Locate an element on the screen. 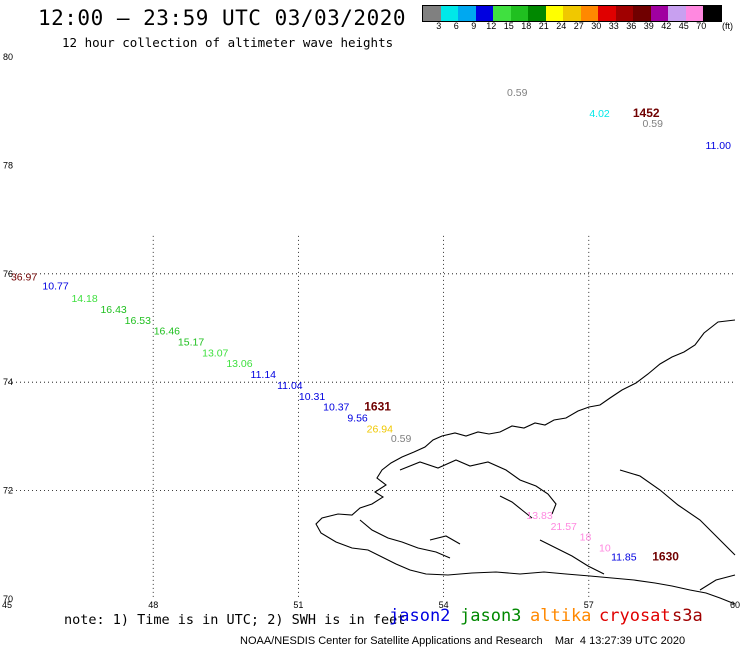  legend-label: 15 is located at coordinates (508, 26).